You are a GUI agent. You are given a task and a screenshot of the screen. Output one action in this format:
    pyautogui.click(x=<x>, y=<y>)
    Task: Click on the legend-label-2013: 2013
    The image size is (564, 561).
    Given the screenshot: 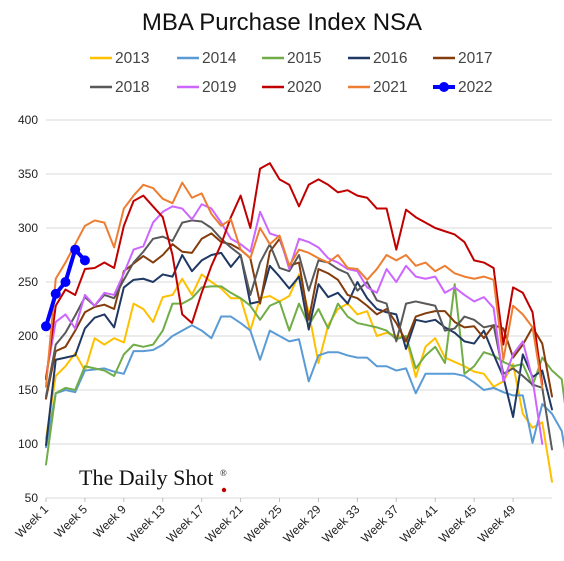 What is the action you would take?
    pyautogui.click(x=132, y=58)
    